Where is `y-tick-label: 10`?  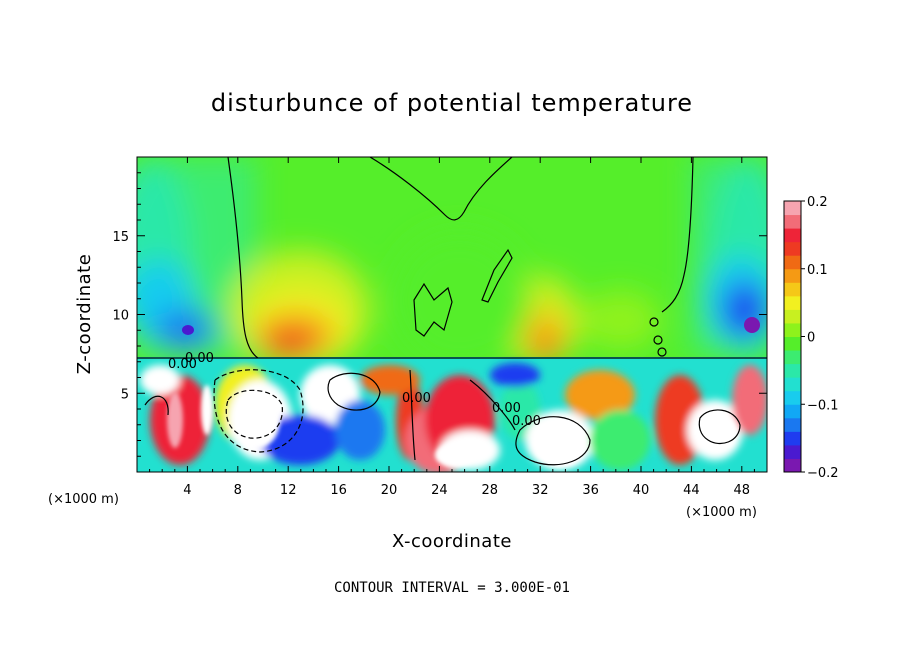 y-tick-label: 10 is located at coordinates (120, 316).